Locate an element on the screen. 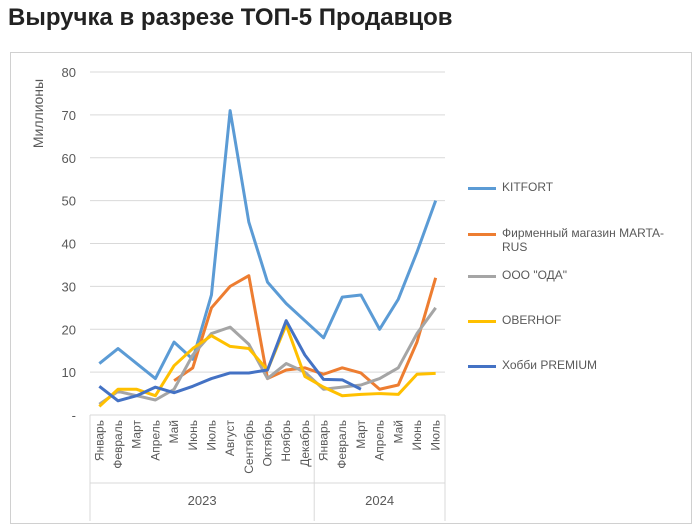  legend-label: Фирменный магазин MARTA-RUS is located at coordinates (583, 240).